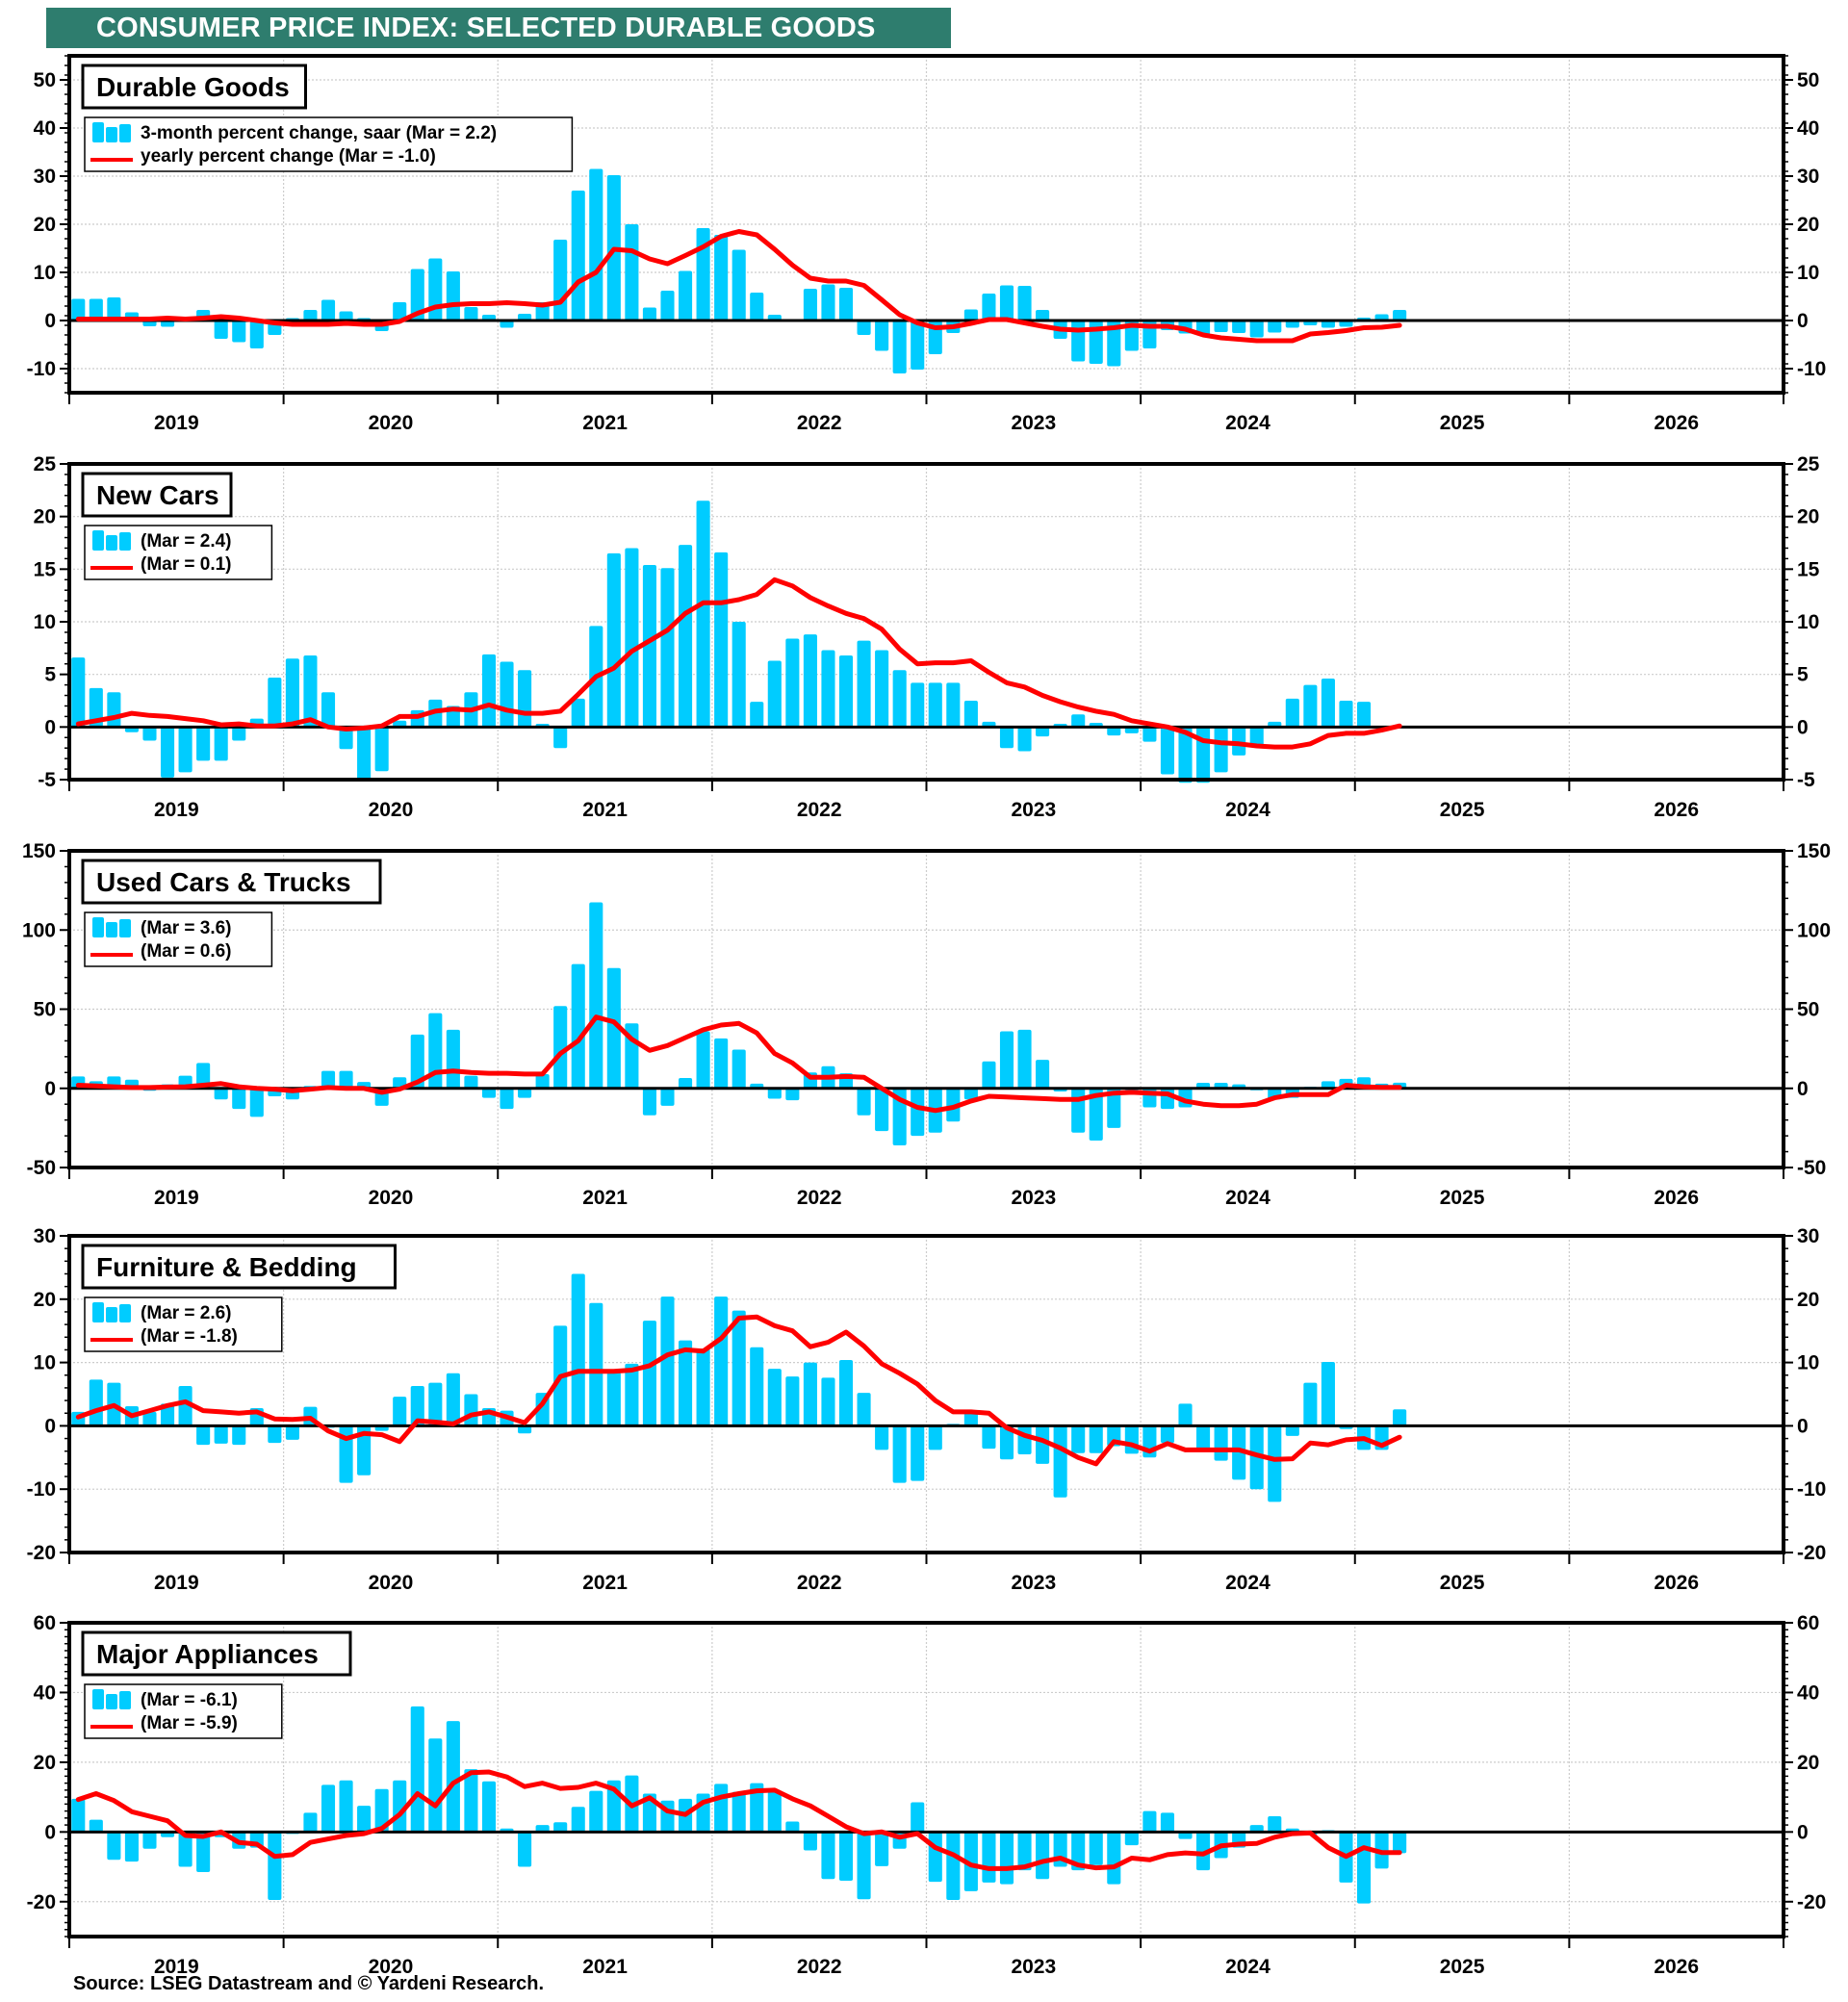 Image resolution: width=1848 pixels, height=2002 pixels. Describe the element at coordinates (45, 464) in the screenshot. I see `y-tick-label-left: 25` at that location.